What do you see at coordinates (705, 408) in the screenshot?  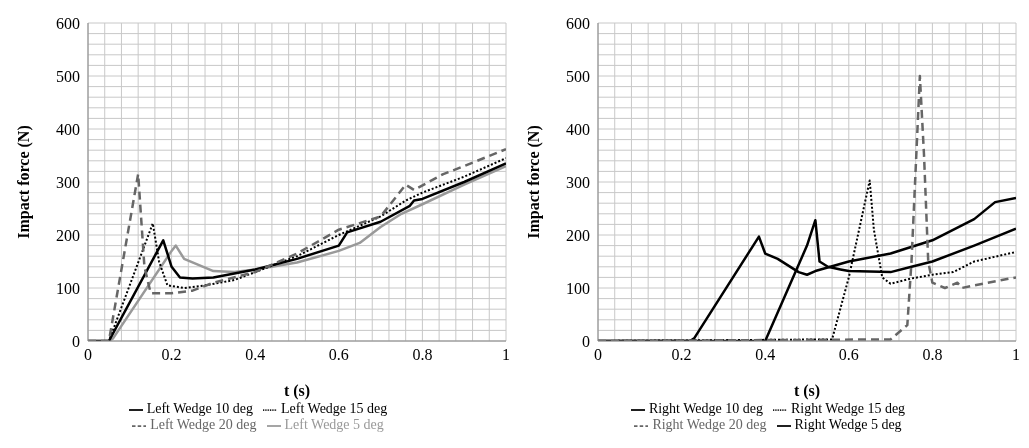 I see `legend-label: Right Wedge 10 deg` at bounding box center [705, 408].